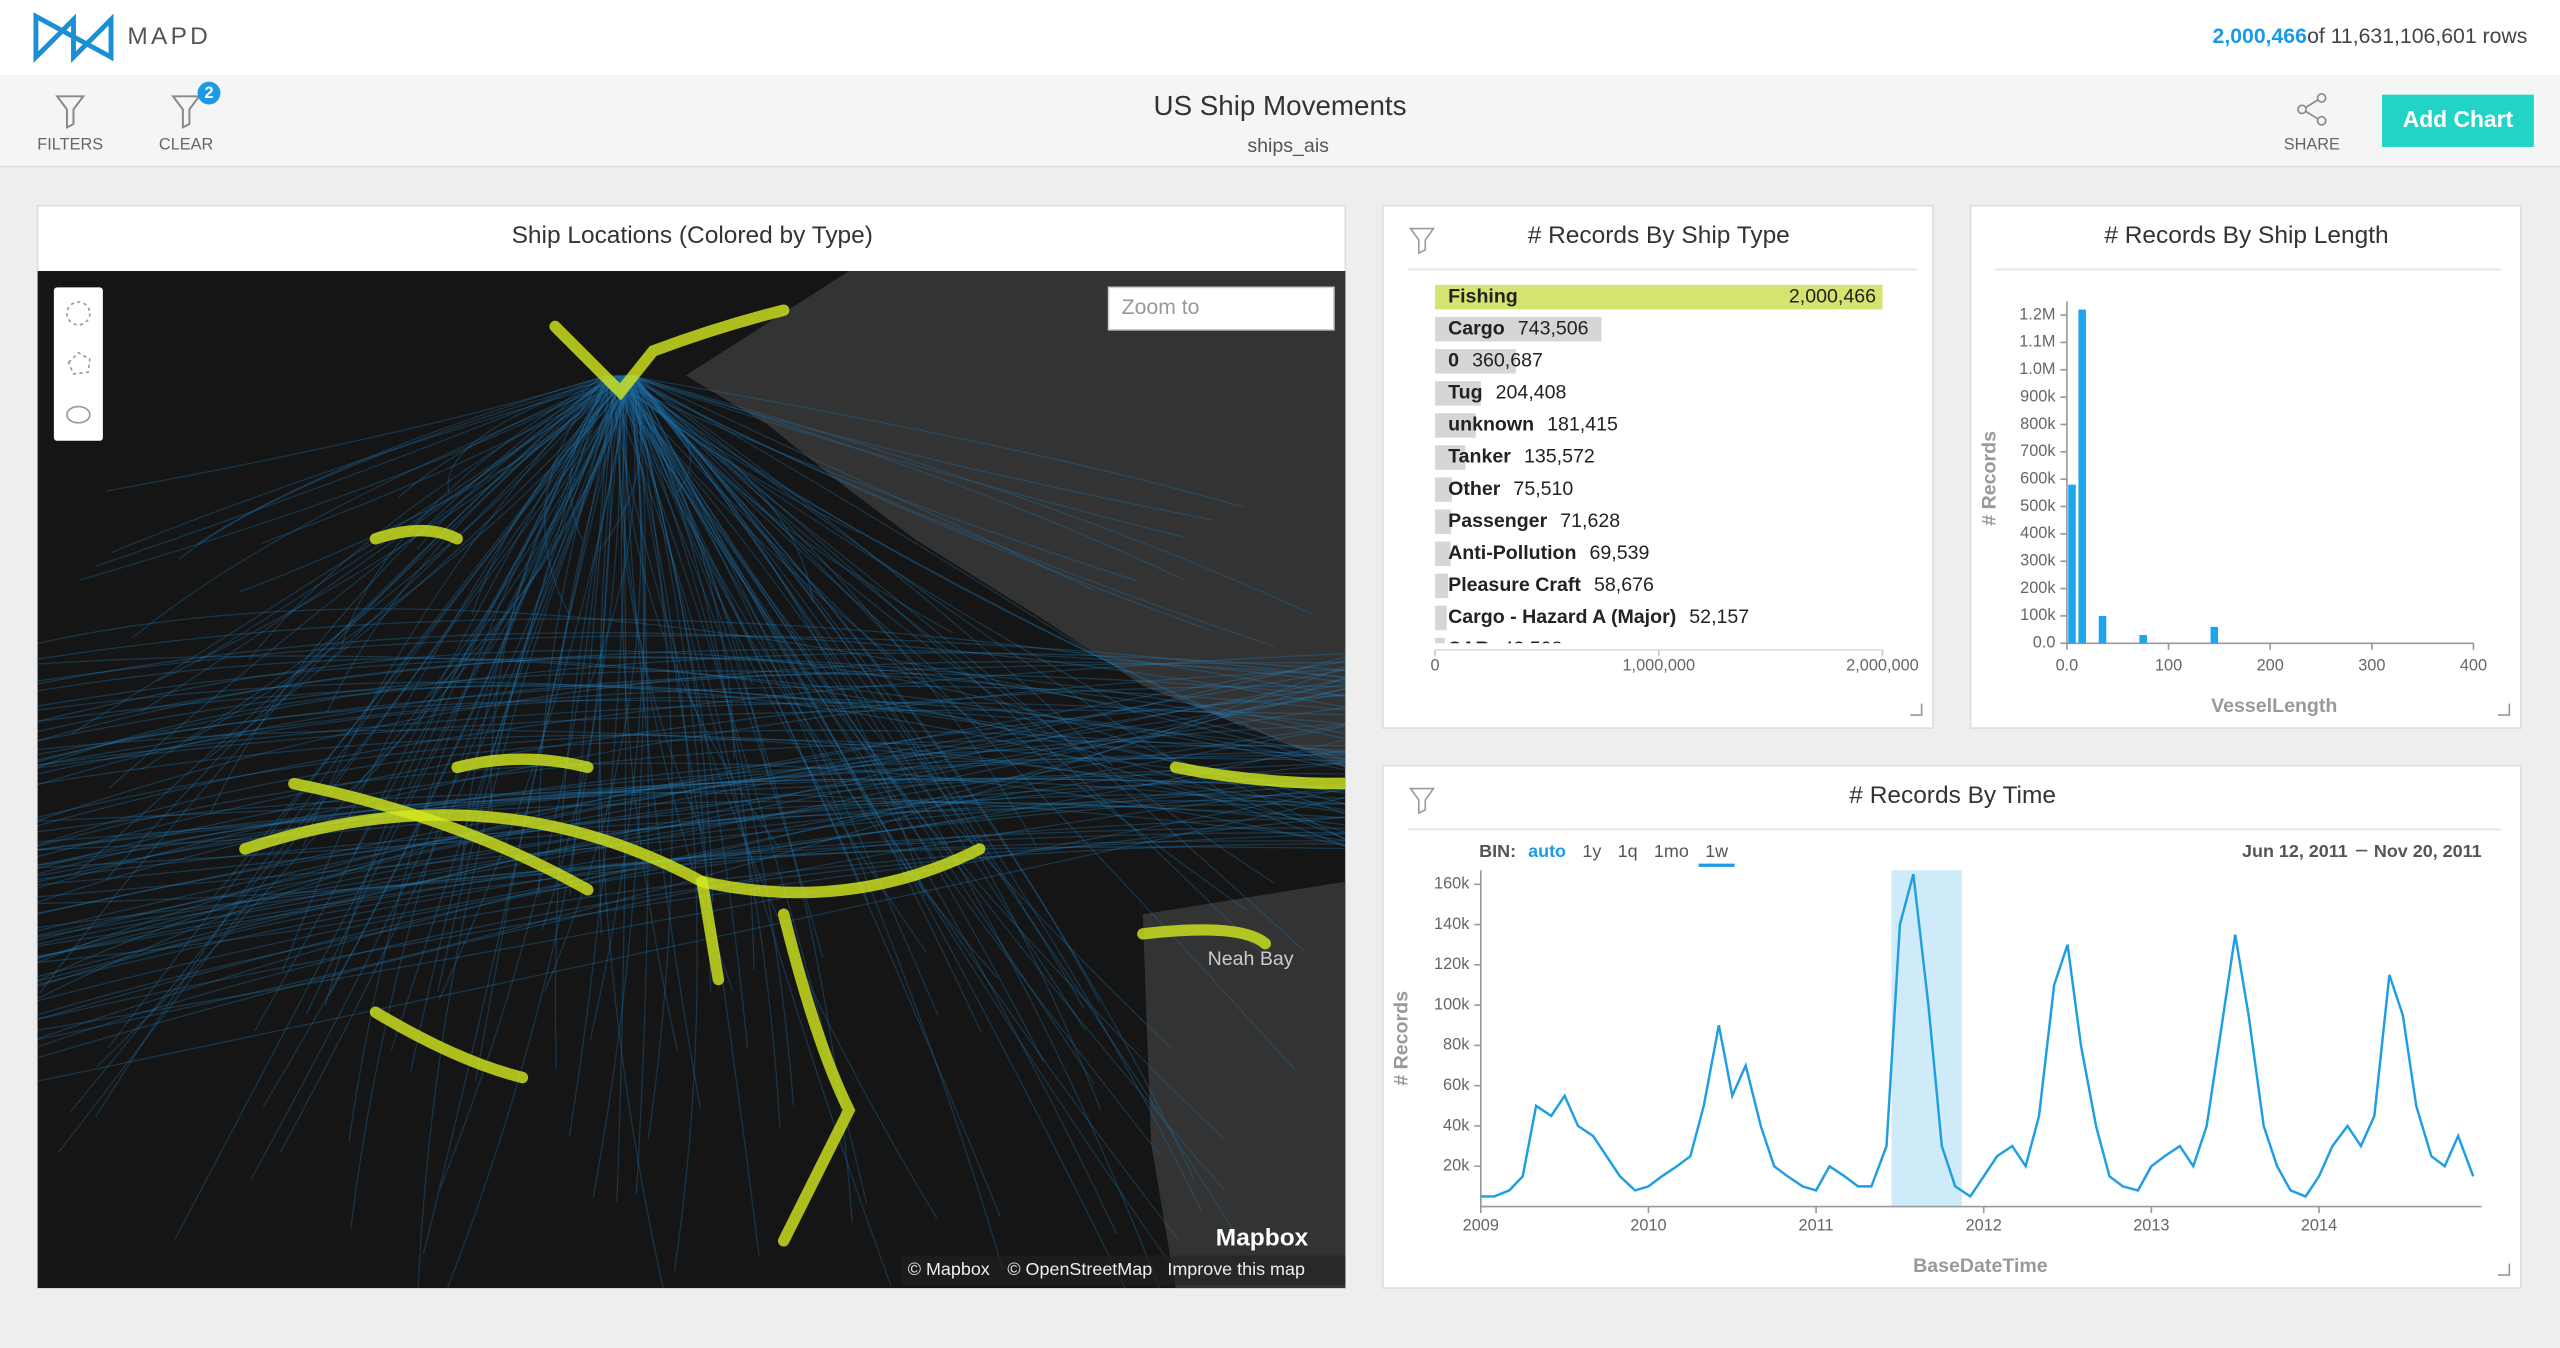 The image size is (2560, 1348). I want to click on x-axis-label: VesselLength, so click(2274, 706).